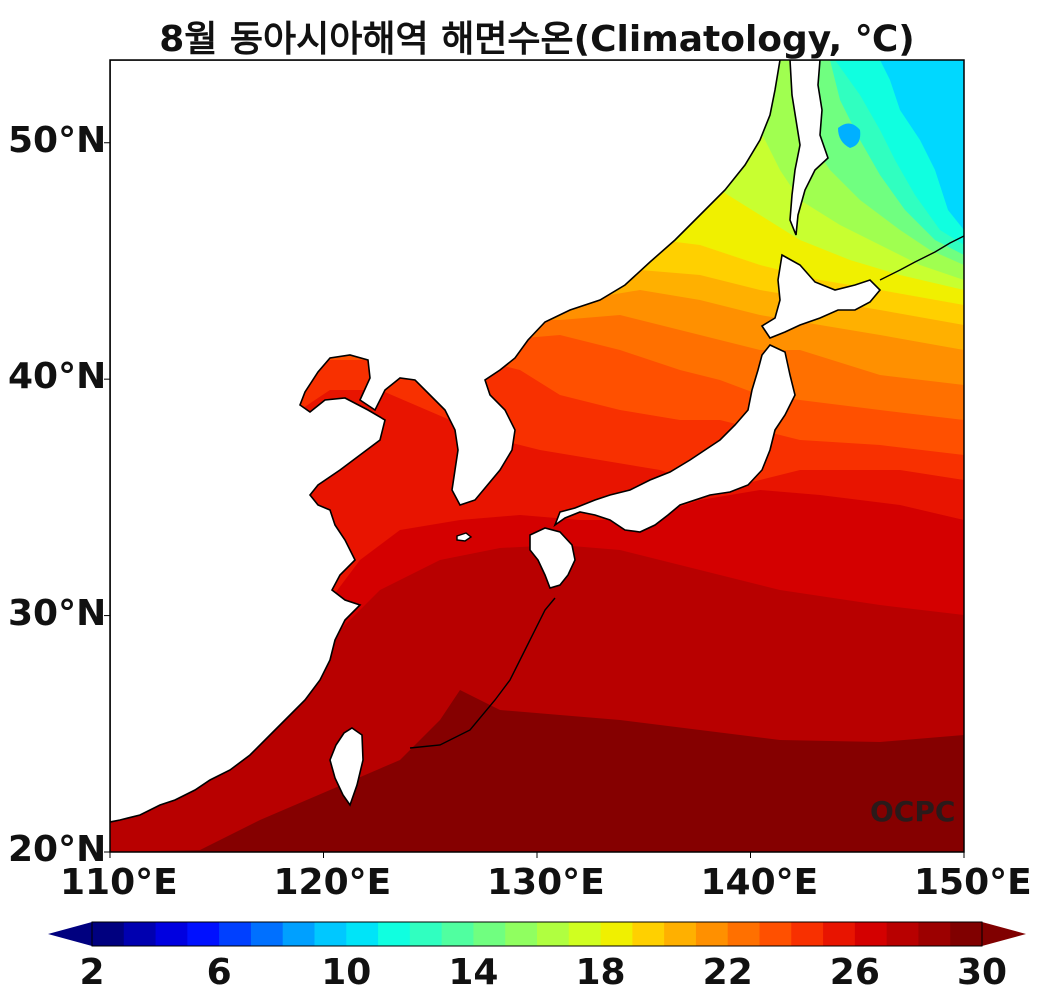  I want to click on land-kyushu-shikoku, so click(552, 558).